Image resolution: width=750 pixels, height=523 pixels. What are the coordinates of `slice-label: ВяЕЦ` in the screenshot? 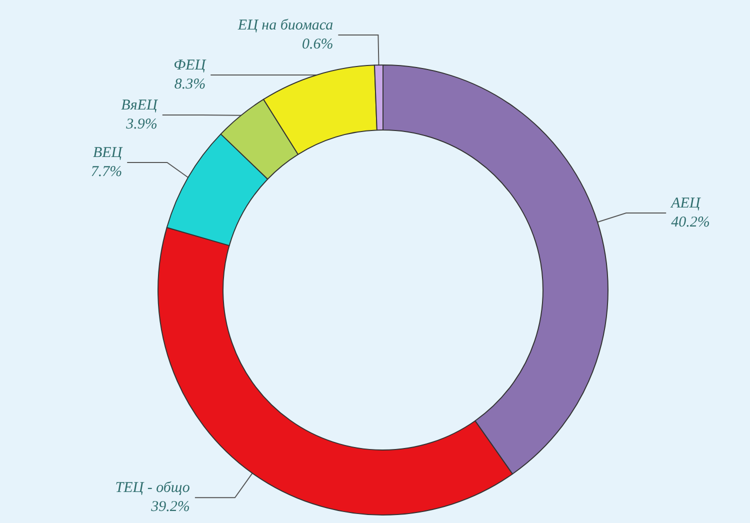 It's located at (140, 106).